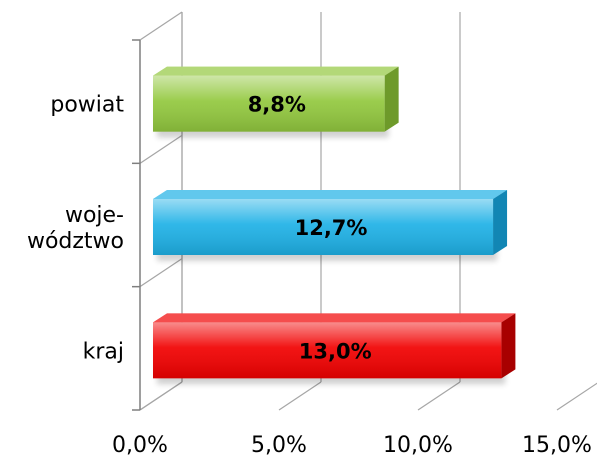 The height and width of the screenshot is (461, 597). I want to click on data-label: 13,0%, so click(335, 351).